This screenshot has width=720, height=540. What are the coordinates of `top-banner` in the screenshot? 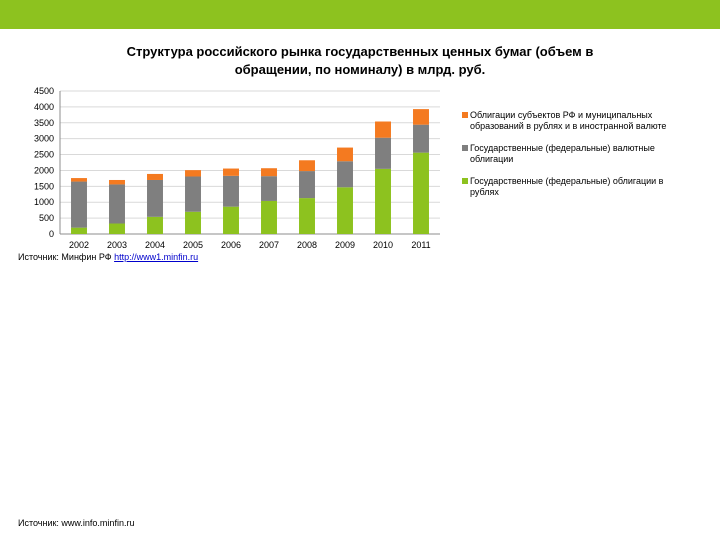 It's located at (360, 14).